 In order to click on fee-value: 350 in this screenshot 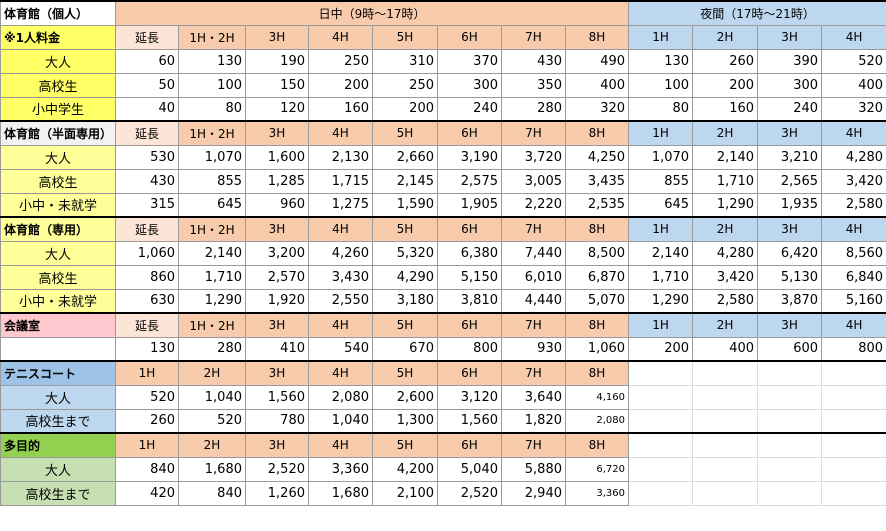, I will do `click(533, 85)`.